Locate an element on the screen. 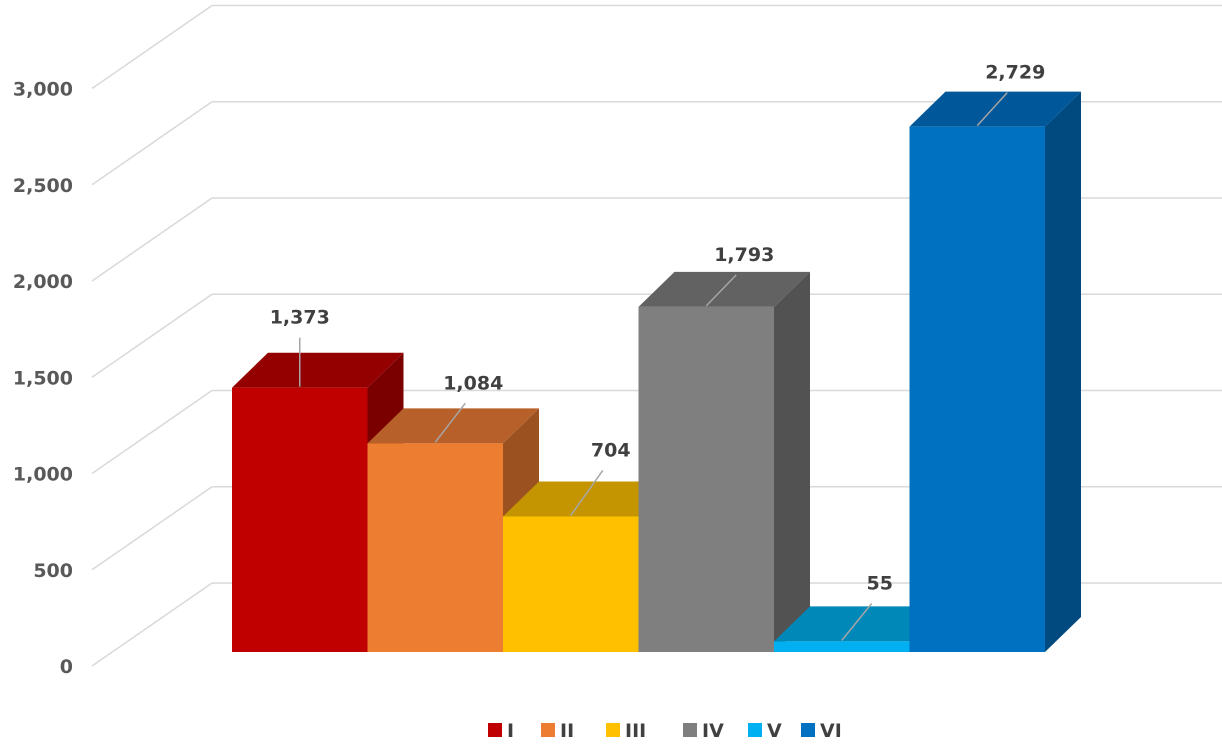  data-label-VI: 2,729 is located at coordinates (1015, 73).